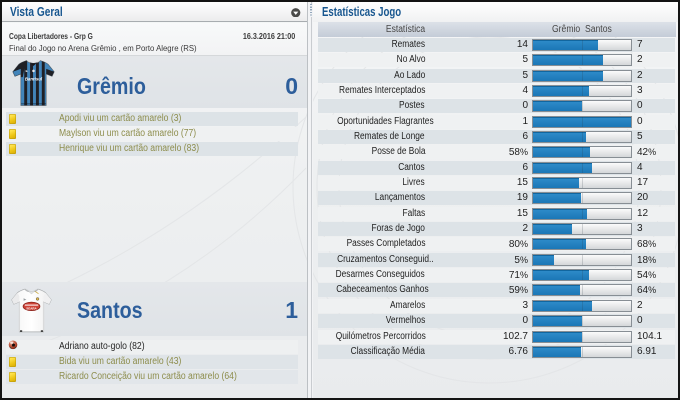  Describe the element at coordinates (34, 79) in the screenshot. I see `svg-text: Banrisul` at that location.